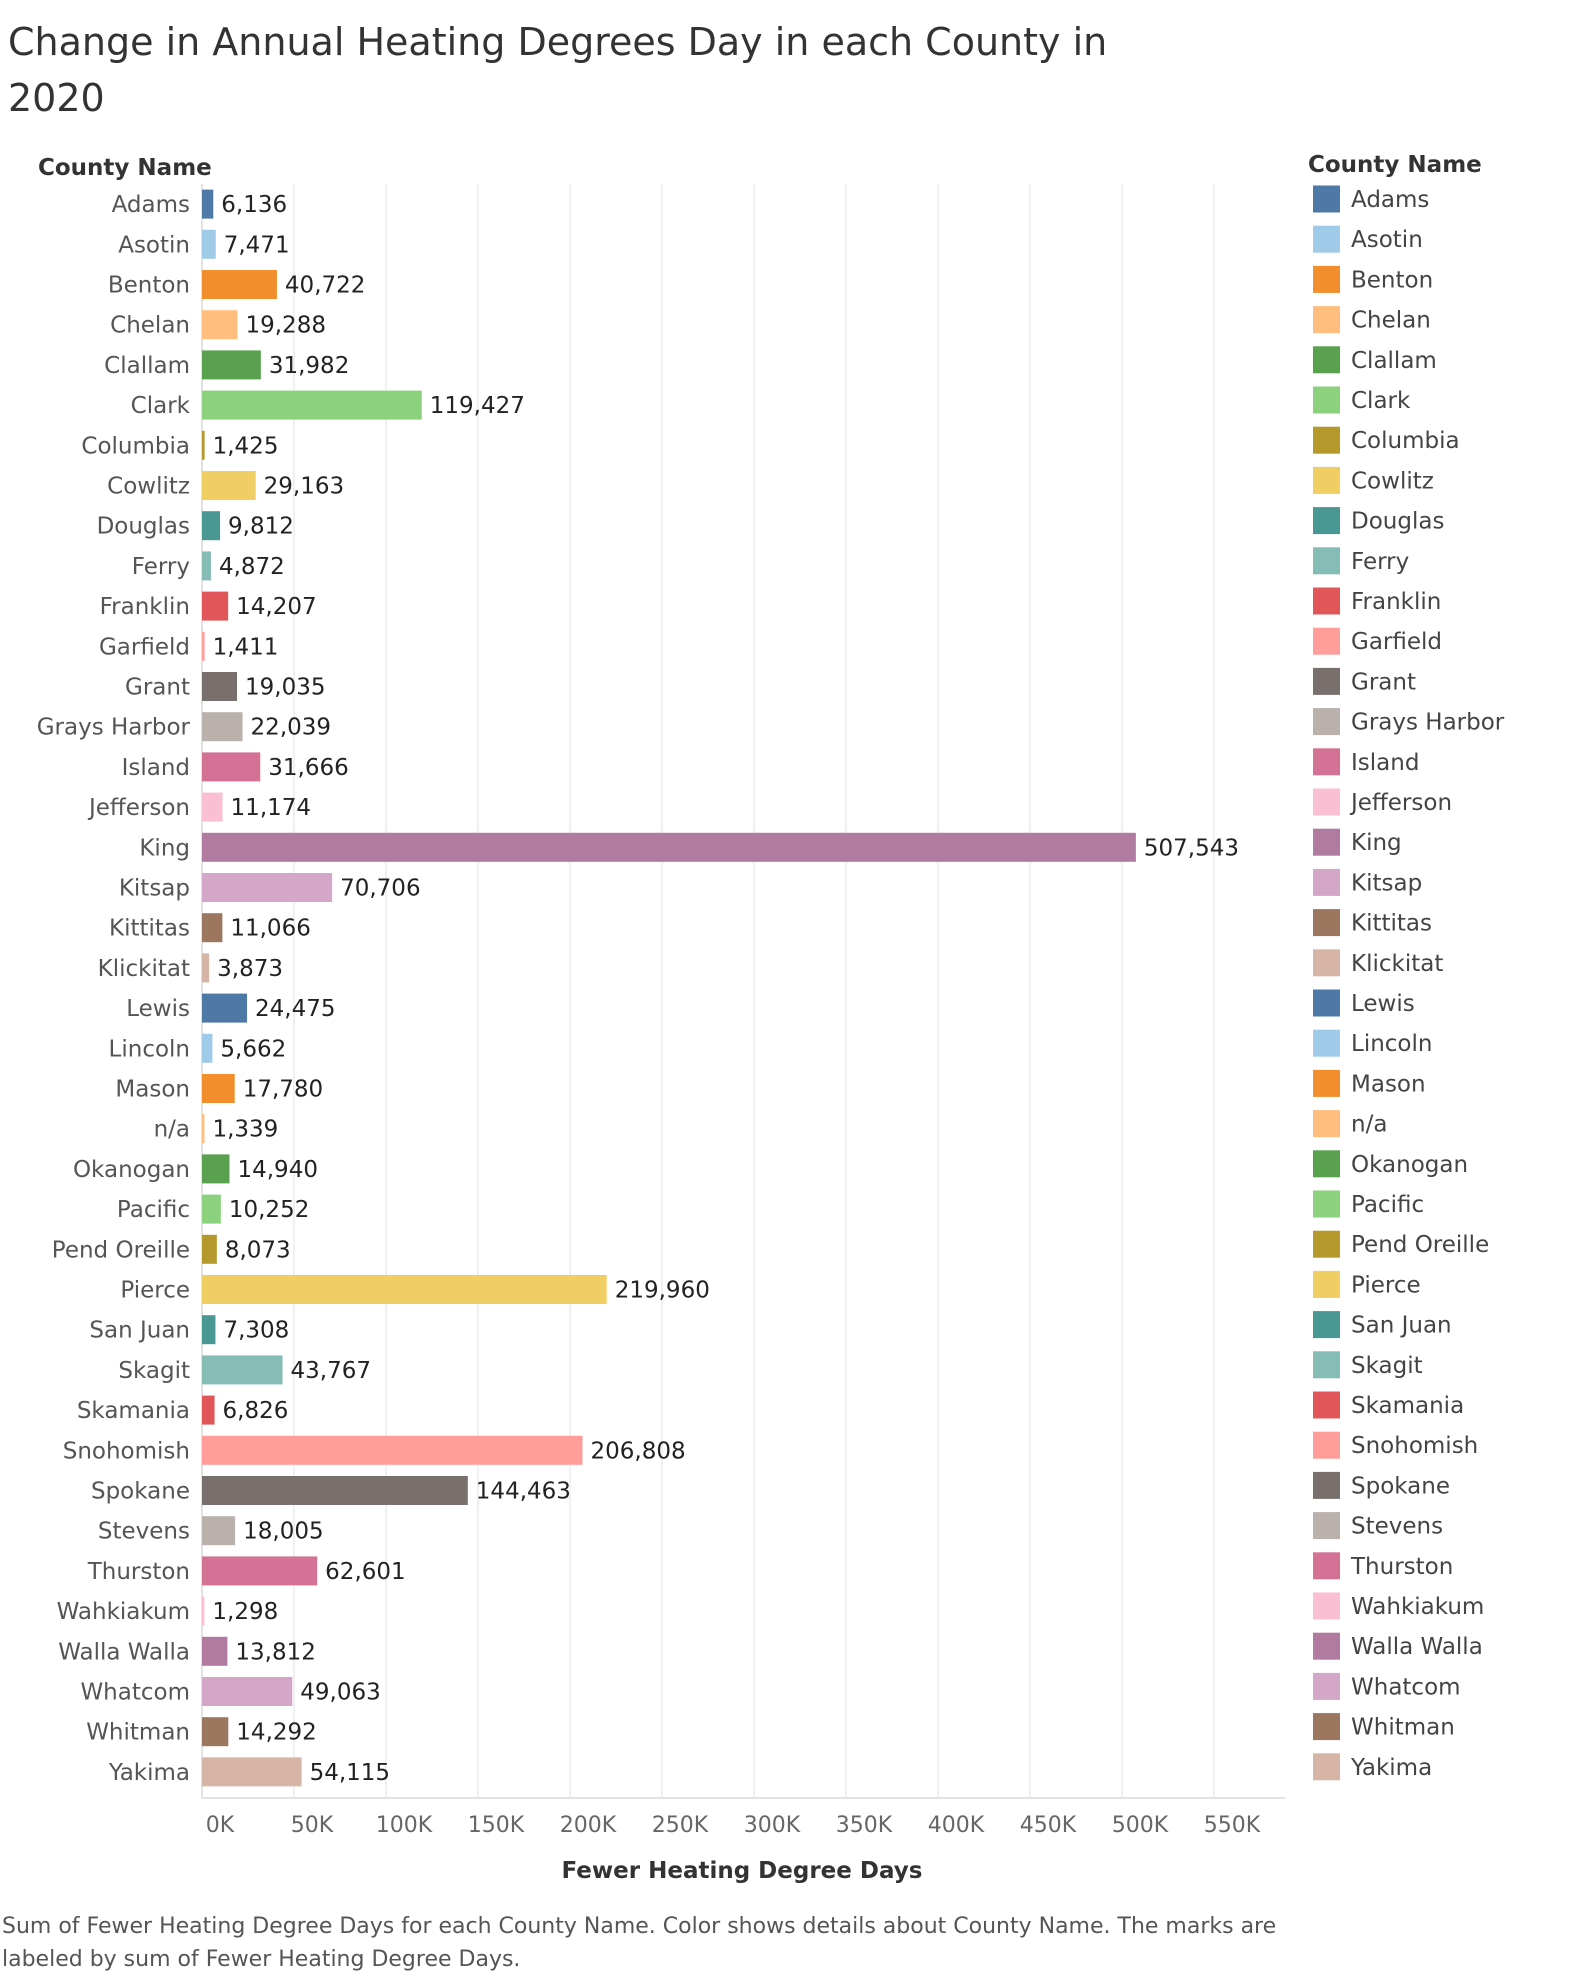  Describe the element at coordinates (1386, 883) in the screenshot. I see `legend-item-label: Kitsap` at that location.